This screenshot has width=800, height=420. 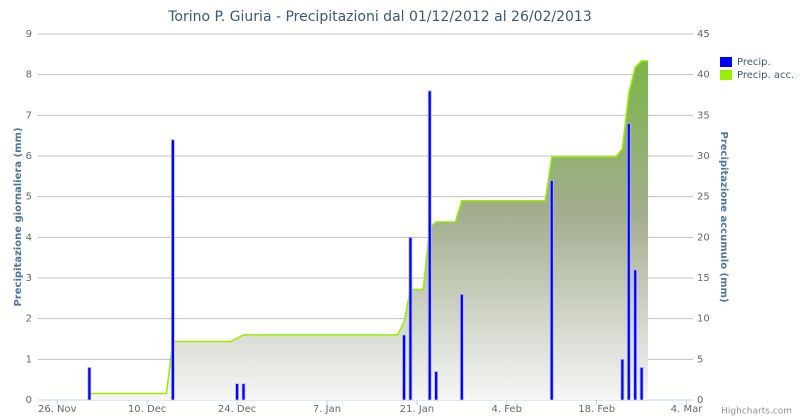 What do you see at coordinates (596, 409) in the screenshot?
I see `x-tick-label: 18. Feb` at bounding box center [596, 409].